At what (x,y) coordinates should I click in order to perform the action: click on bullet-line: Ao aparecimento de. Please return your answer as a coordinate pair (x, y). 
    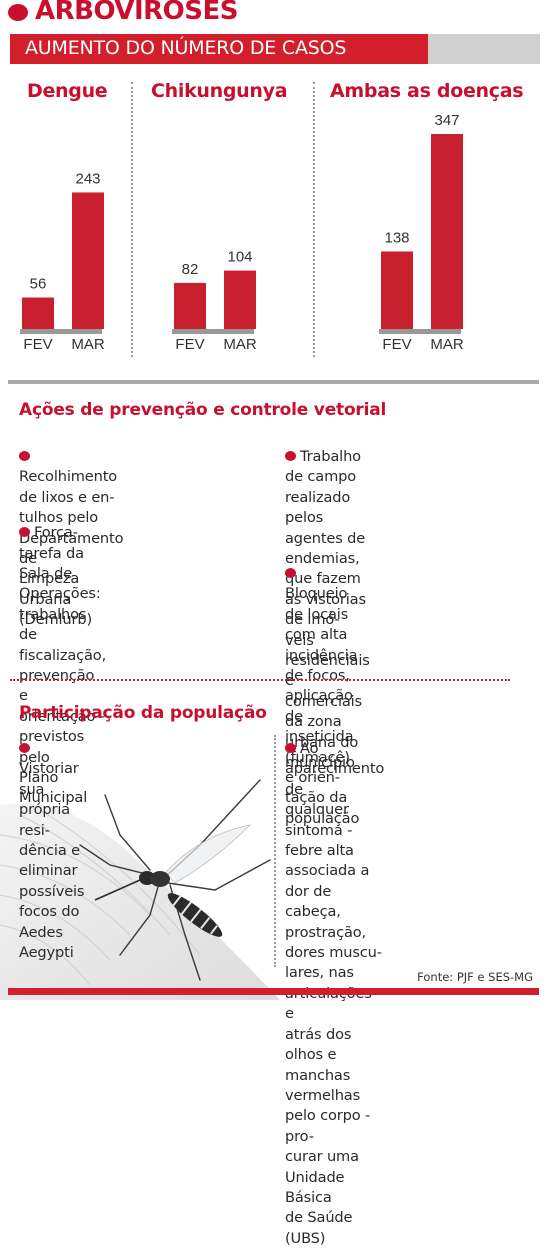
    Looking at the image, I should click on (334, 769).